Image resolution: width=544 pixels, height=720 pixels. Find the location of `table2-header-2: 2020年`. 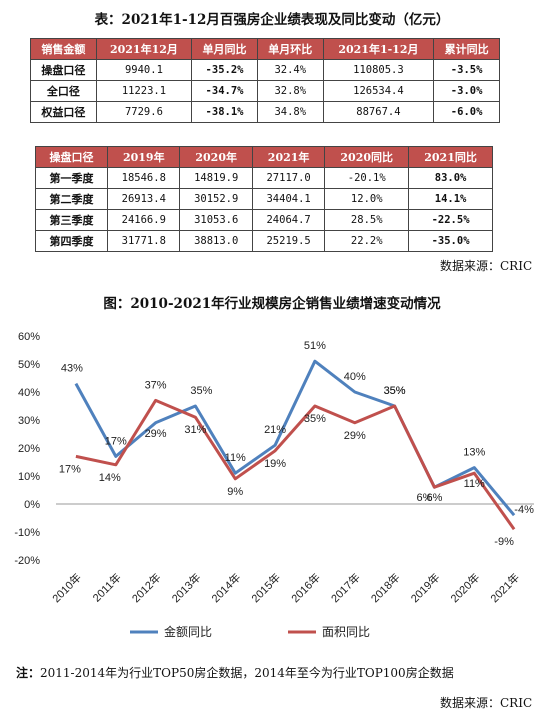

table2-header-2: 2020年 is located at coordinates (216, 157).